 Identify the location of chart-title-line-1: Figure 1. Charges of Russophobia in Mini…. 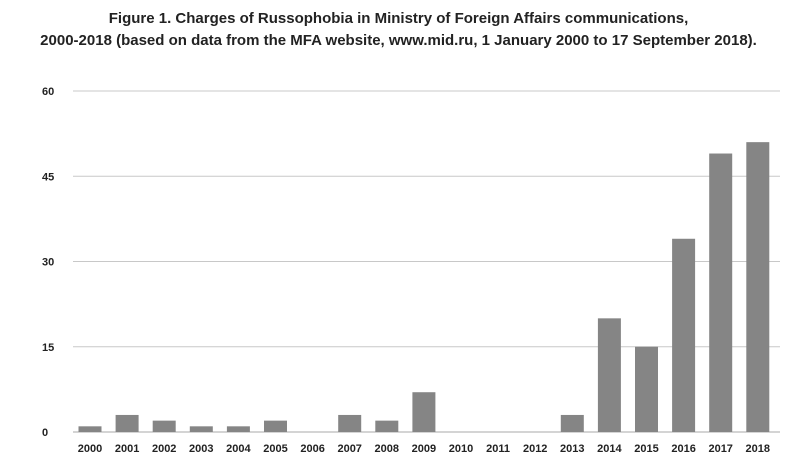
(398, 18).